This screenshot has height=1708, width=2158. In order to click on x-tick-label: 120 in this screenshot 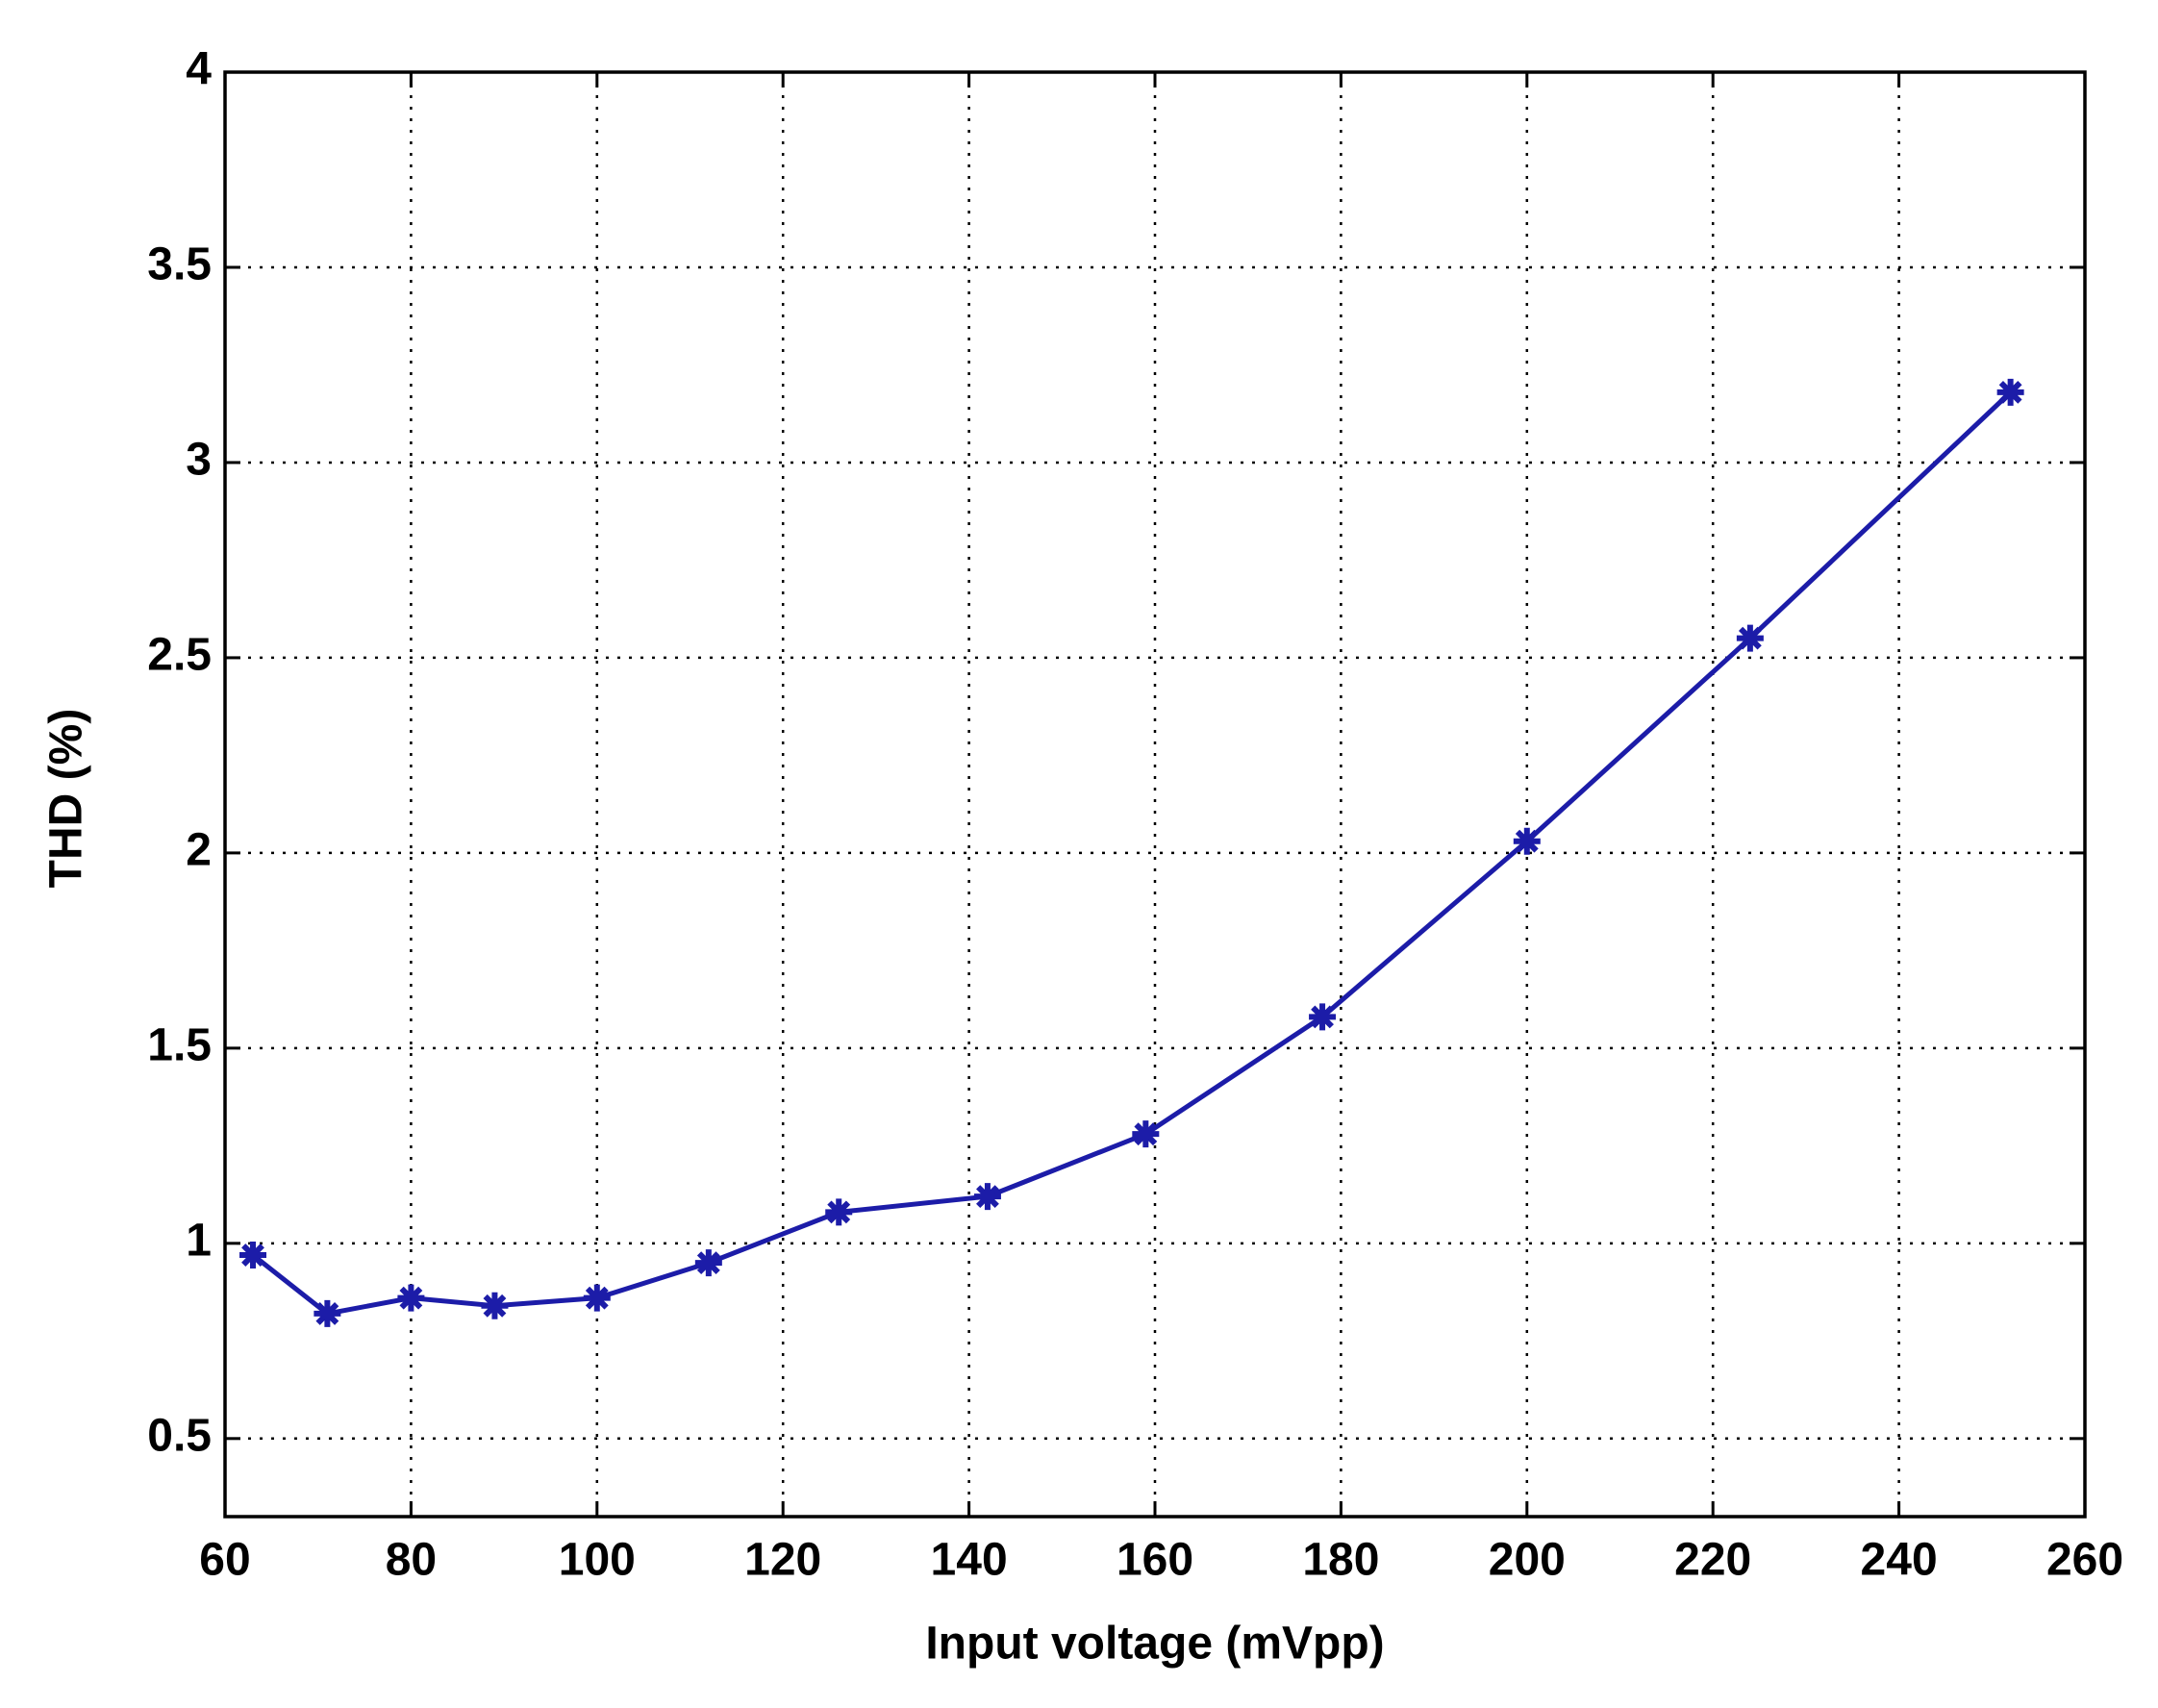, I will do `click(782, 1560)`.